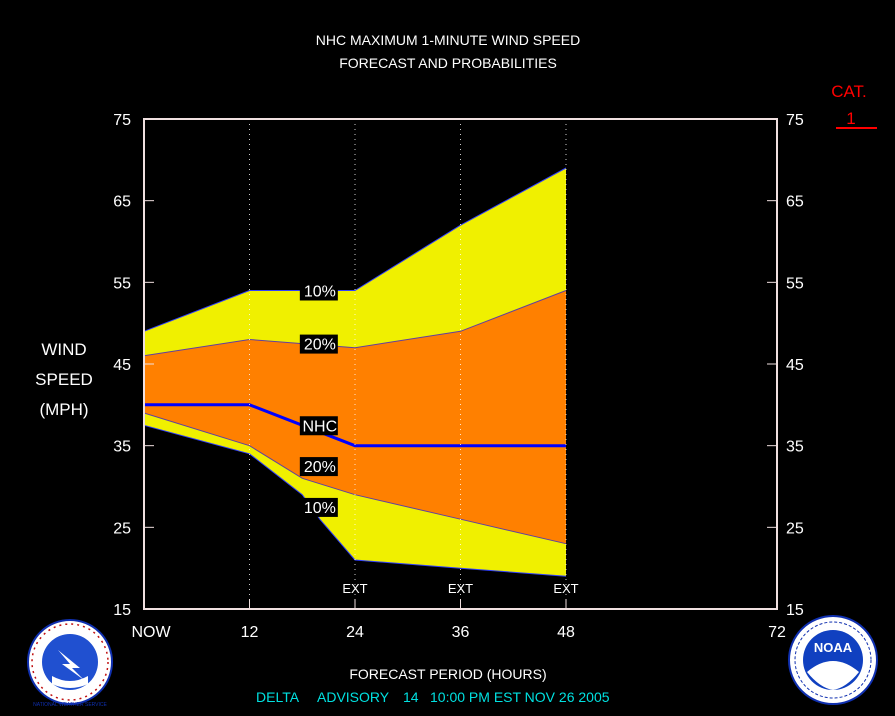  Describe the element at coordinates (849, 91) in the screenshot. I see `category-label: CAT.` at that location.